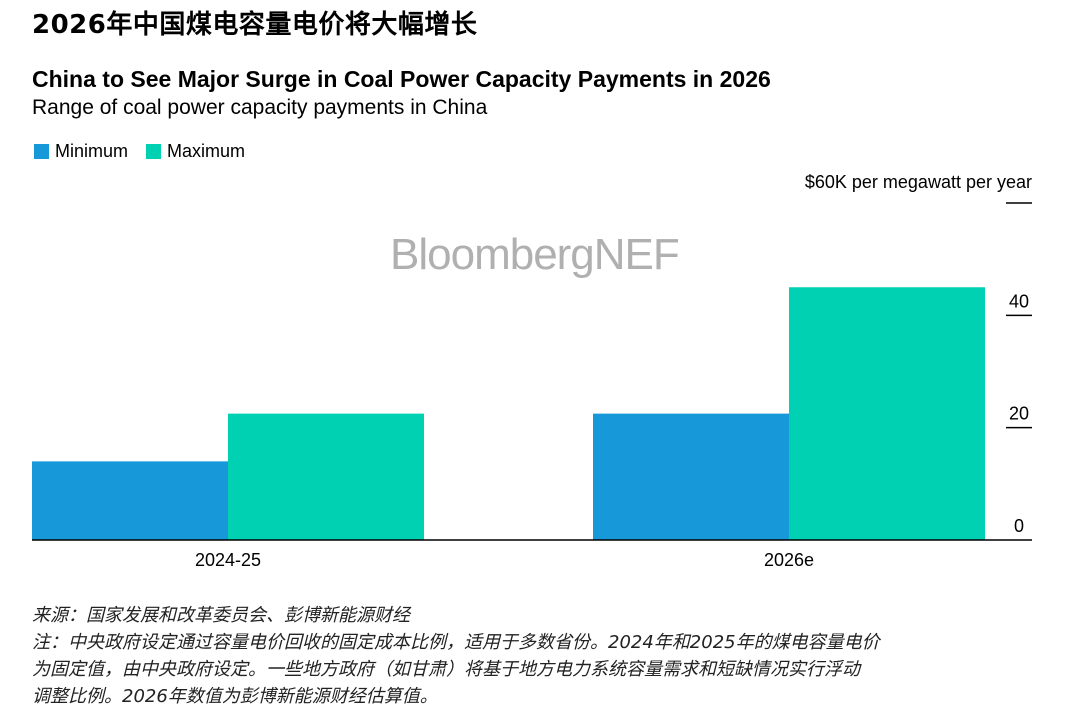 Image resolution: width=1080 pixels, height=716 pixels. What do you see at coordinates (1019, 301) in the screenshot?
I see `y-tick-label-40: 40` at bounding box center [1019, 301].